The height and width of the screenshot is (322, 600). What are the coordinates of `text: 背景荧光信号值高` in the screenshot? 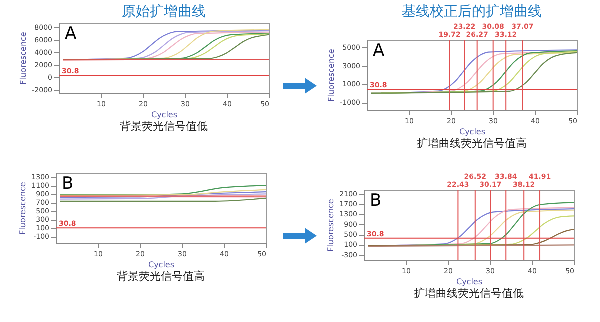 It's located at (161, 276).